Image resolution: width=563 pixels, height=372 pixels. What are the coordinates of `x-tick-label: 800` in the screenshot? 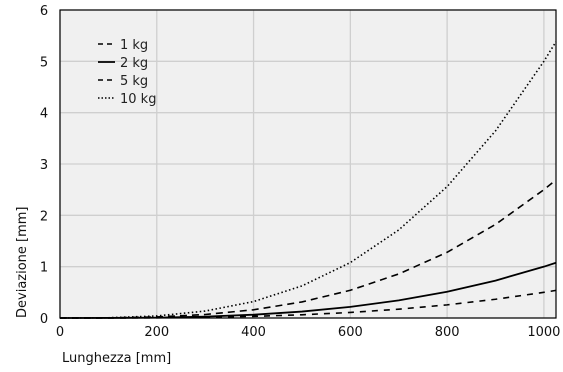 It's located at (447, 332).